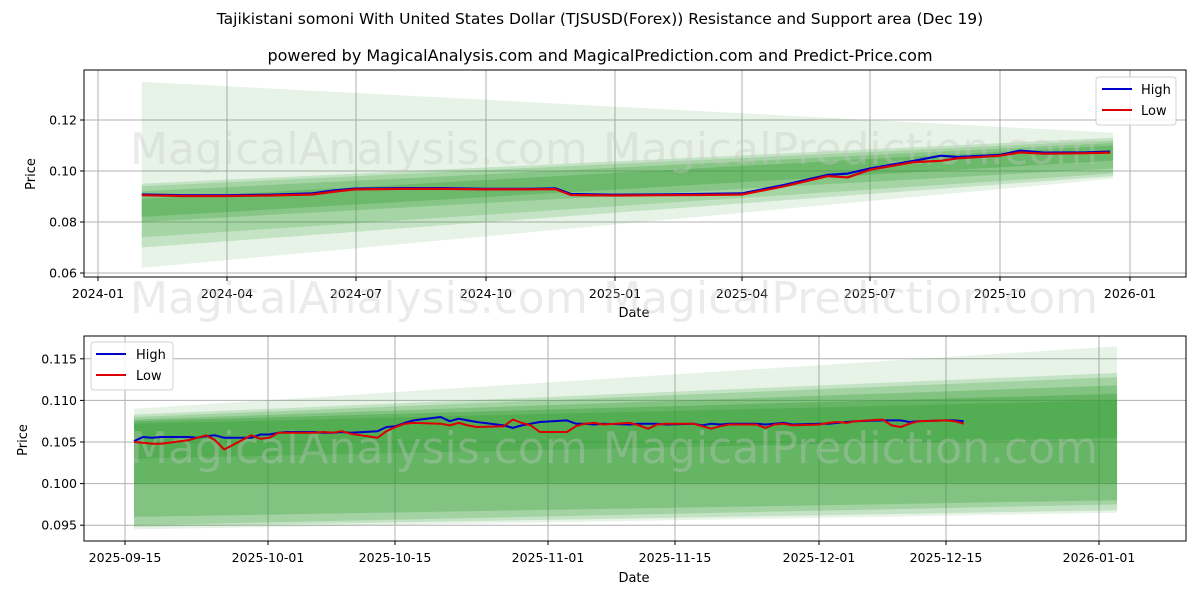 This screenshot has width=1200, height=600. I want to click on y-tick-label: 0.095, so click(59, 525).